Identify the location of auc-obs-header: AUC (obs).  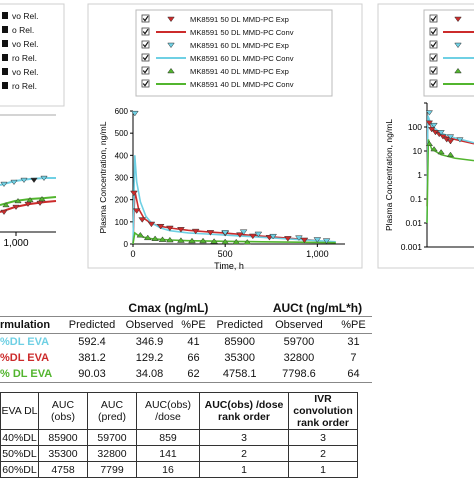
(63, 411).